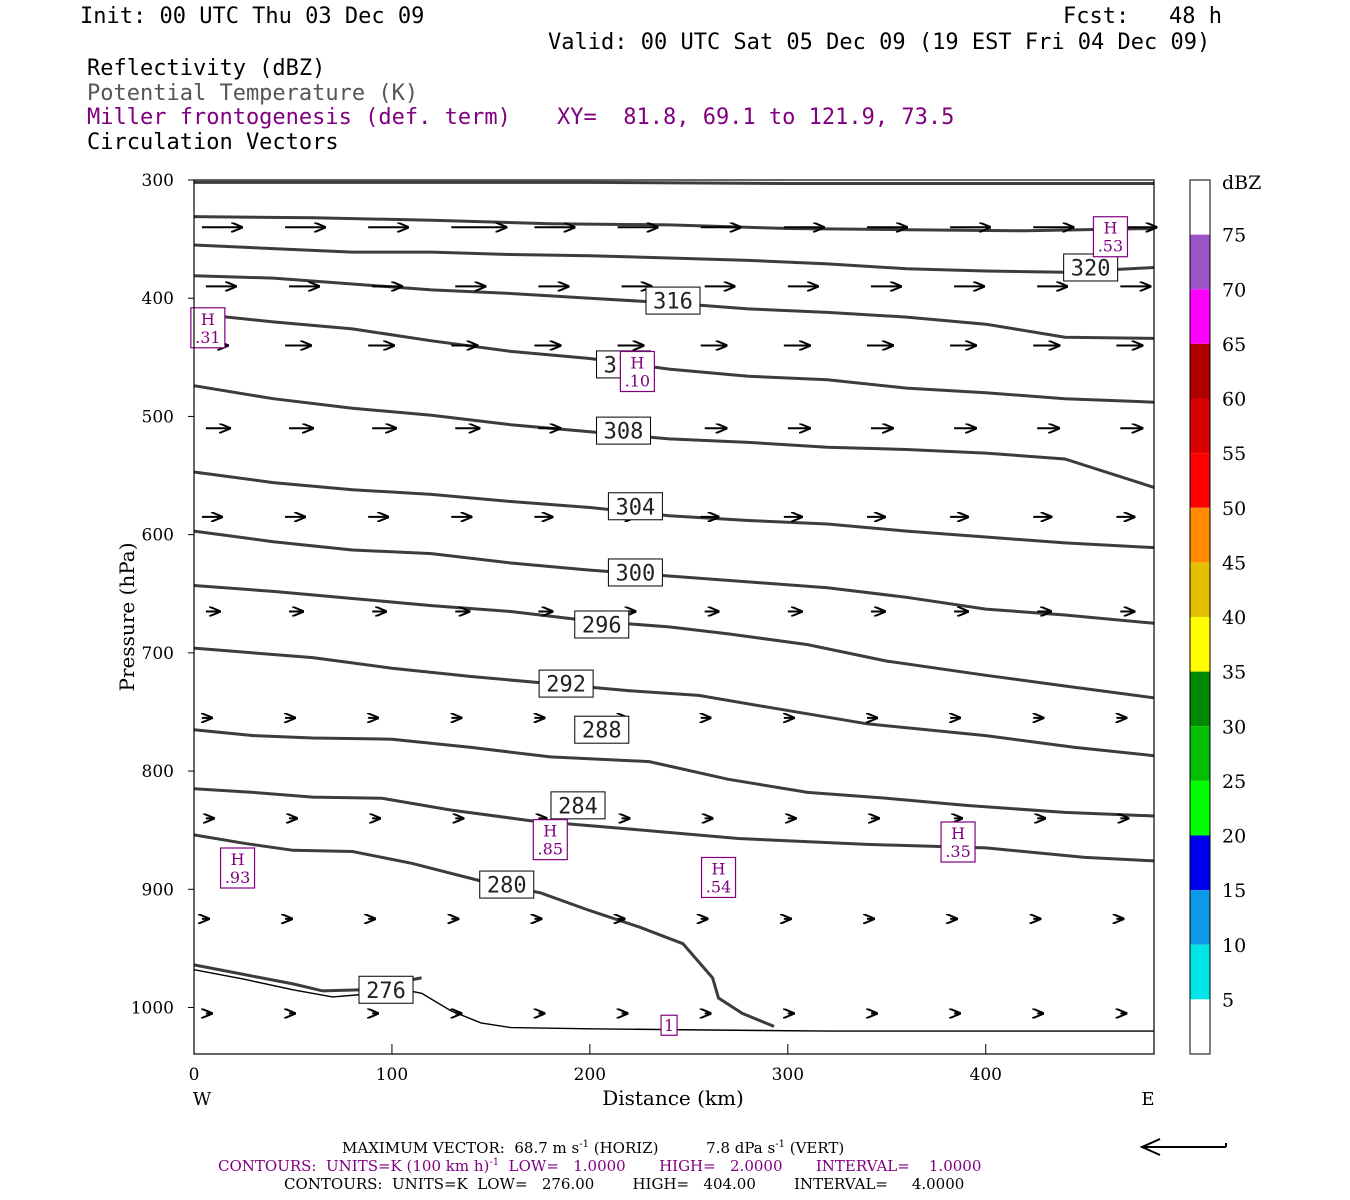  Describe the element at coordinates (1234, 400) in the screenshot. I see `colorbar-level-label: 60` at that location.